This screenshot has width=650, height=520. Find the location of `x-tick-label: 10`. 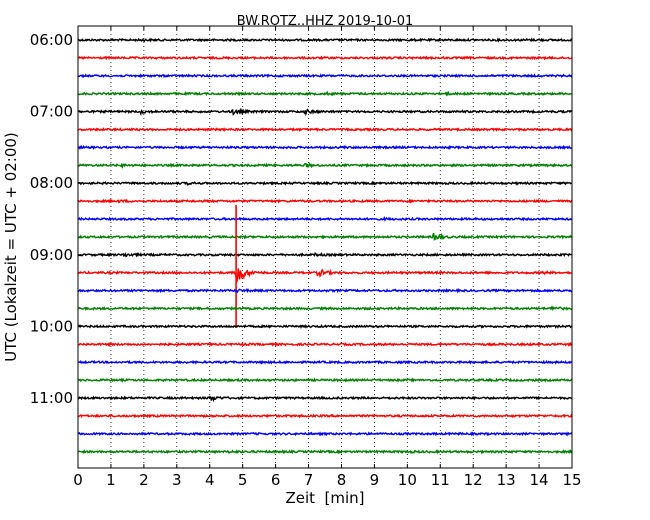

x-tick-label: 10 is located at coordinates (407, 480).